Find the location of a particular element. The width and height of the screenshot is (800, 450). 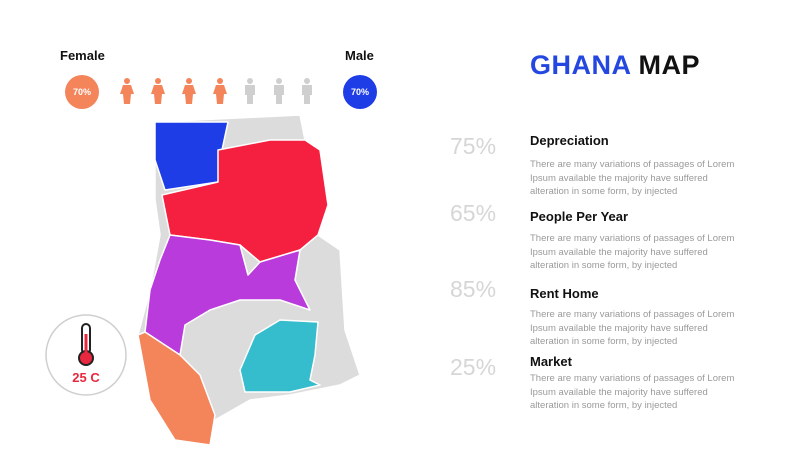

title-highlight: GHANA is located at coordinates (580, 65).